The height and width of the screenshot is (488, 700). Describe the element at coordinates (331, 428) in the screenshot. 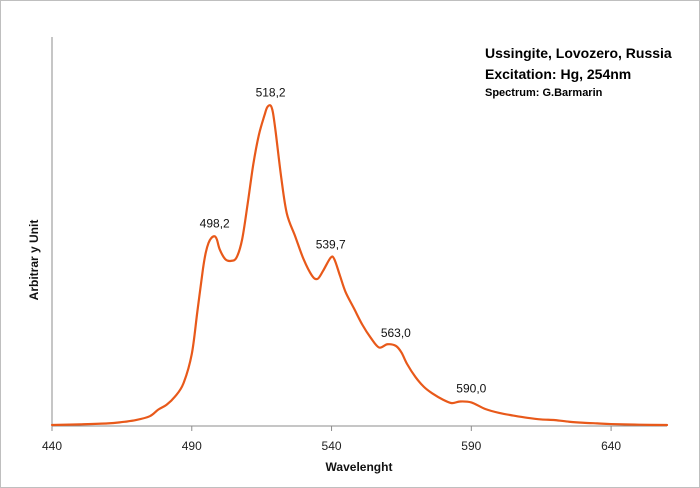

I see `x-ticks` at that location.